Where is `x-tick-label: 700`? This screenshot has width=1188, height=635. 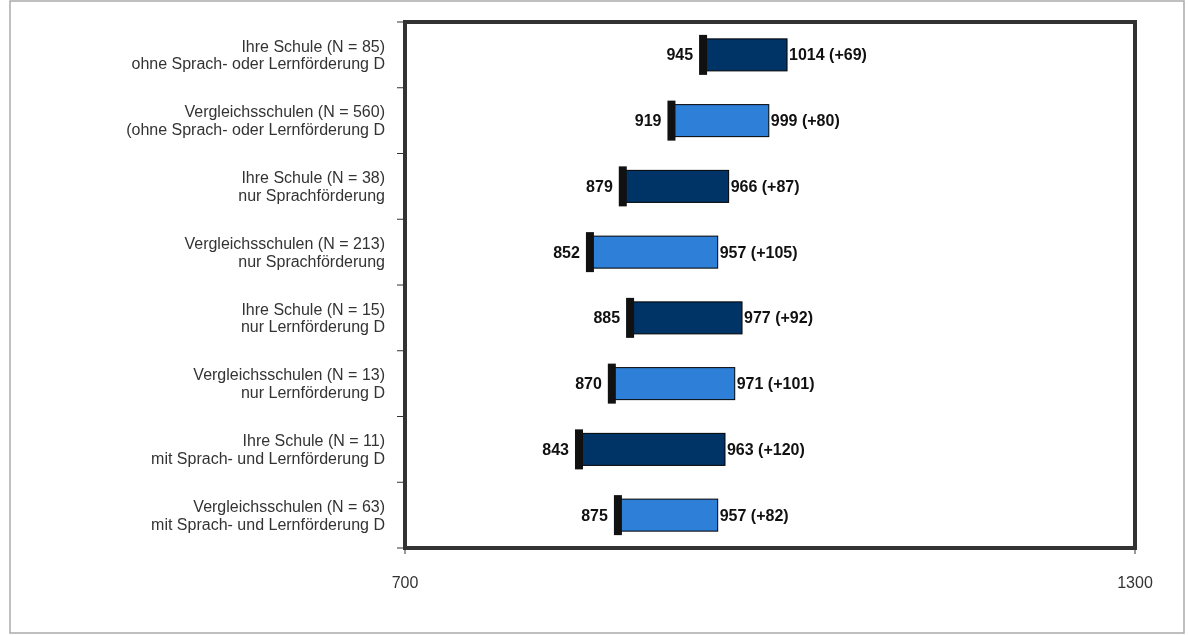 x-tick-label: 700 is located at coordinates (405, 582).